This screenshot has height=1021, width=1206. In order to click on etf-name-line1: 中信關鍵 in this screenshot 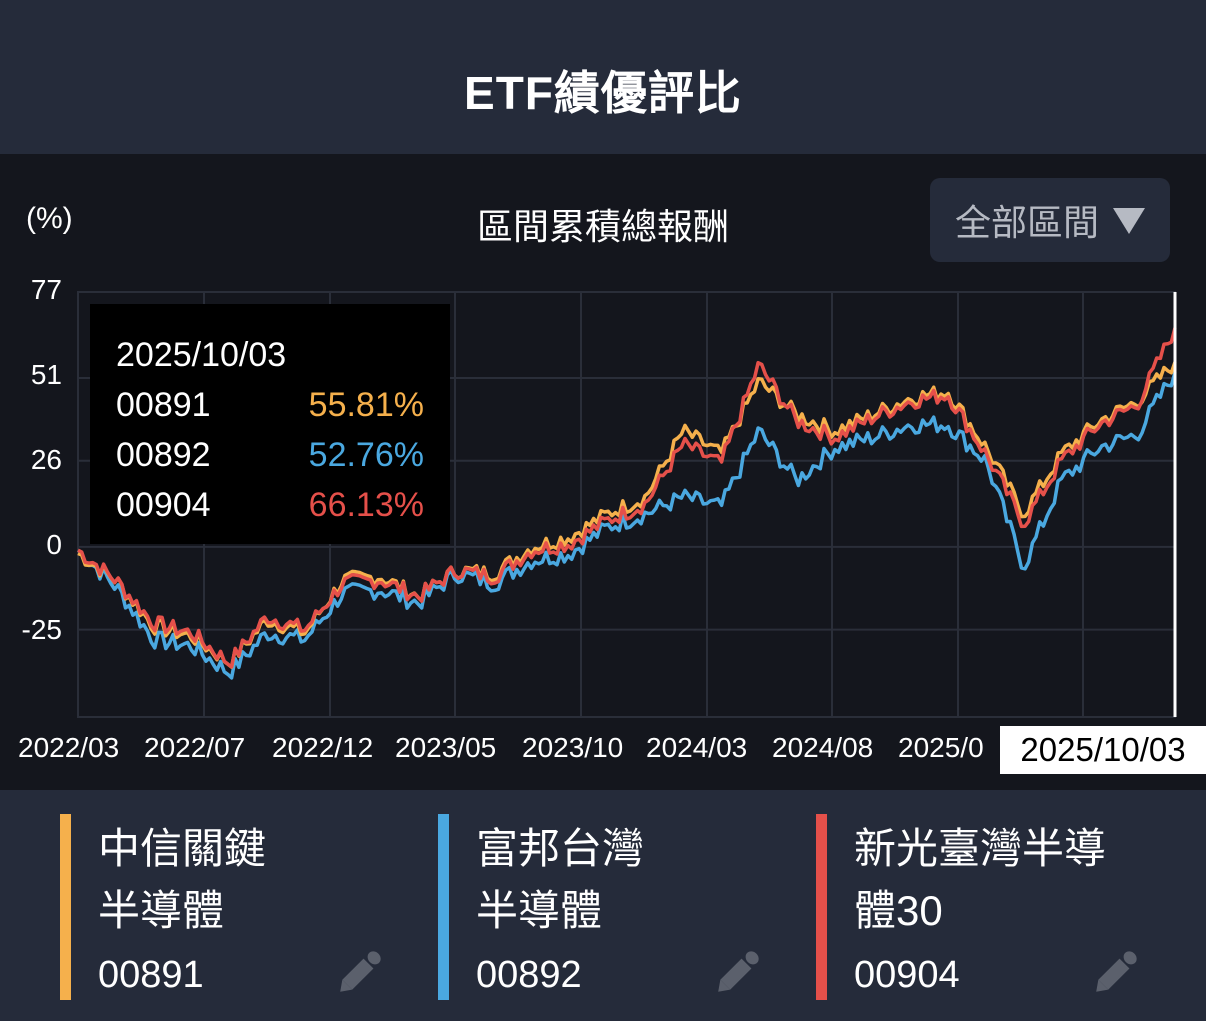, I will do `click(182, 848)`.